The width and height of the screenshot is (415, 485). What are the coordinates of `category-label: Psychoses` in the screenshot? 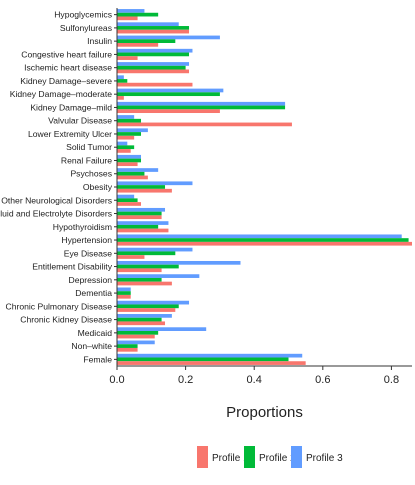 It's located at (91, 174).